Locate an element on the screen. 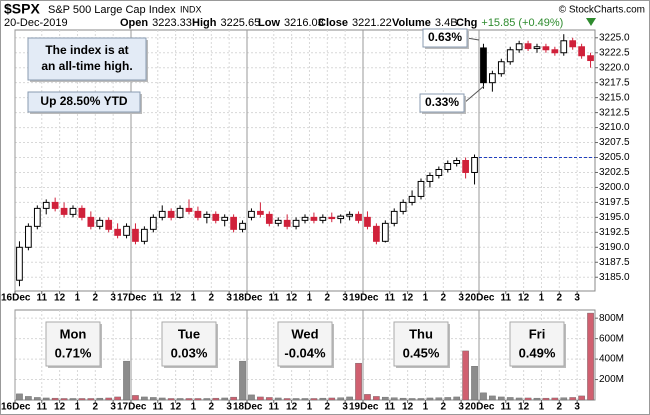 Image resolution: width=650 pixels, height=415 pixels. y-tick-label: 3185.0 is located at coordinates (614, 277).